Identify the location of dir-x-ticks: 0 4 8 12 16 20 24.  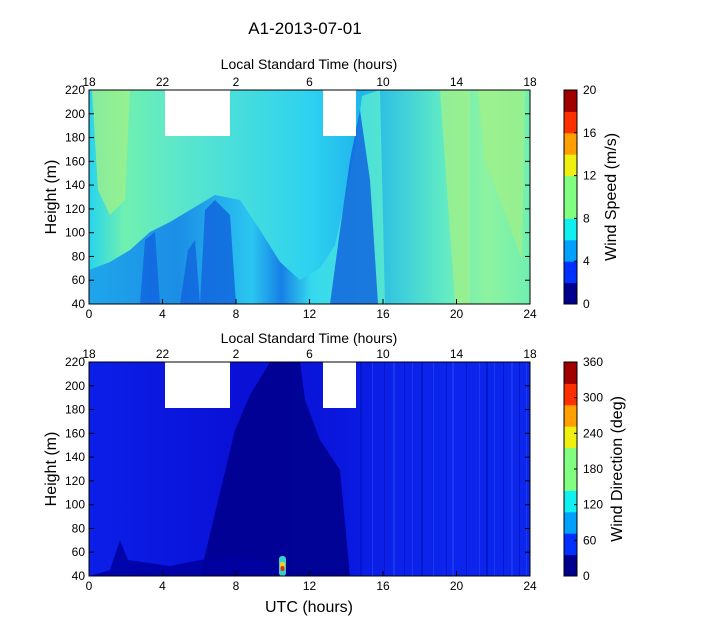
(311, 582).